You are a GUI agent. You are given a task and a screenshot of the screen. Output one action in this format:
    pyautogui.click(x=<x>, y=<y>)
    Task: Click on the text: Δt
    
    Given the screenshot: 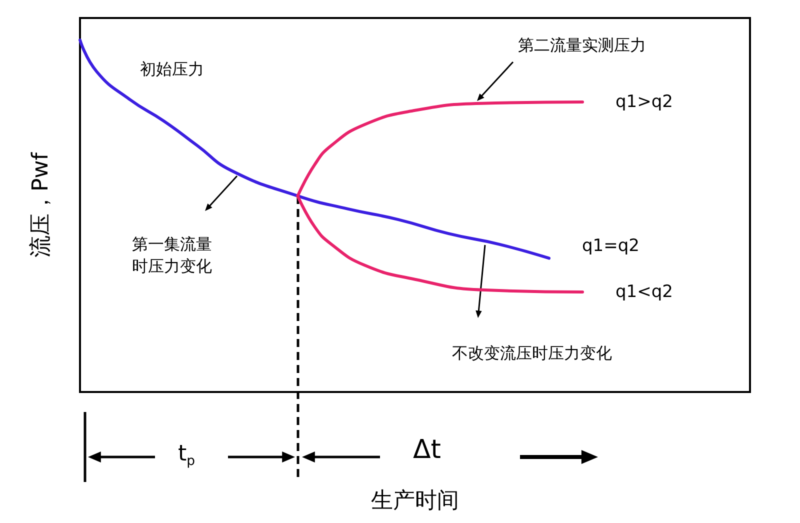 What is the action you would take?
    pyautogui.click(x=427, y=450)
    